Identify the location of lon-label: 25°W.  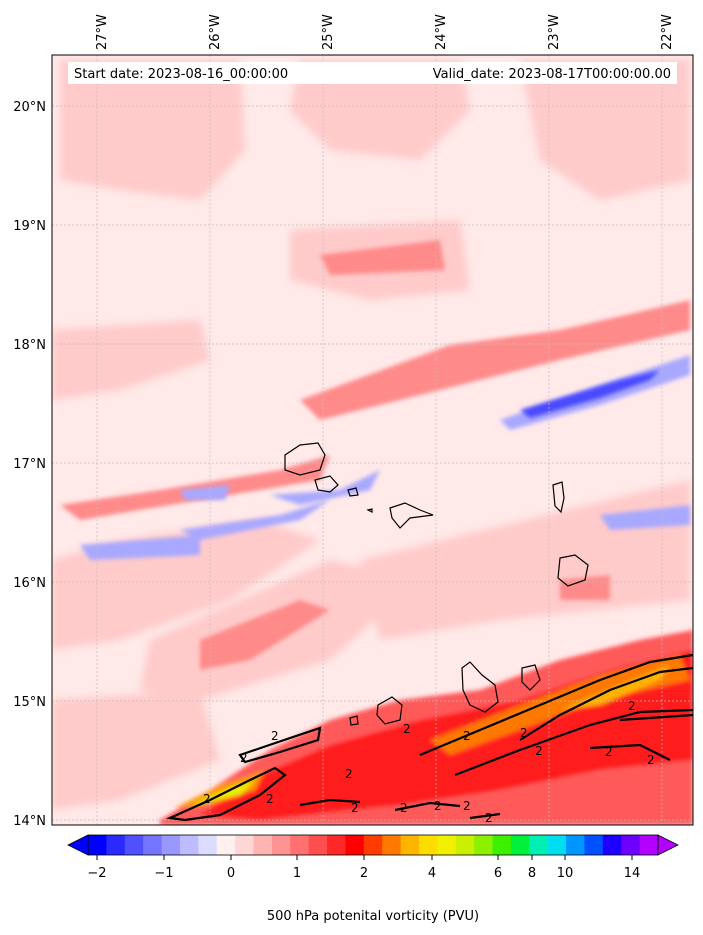
(328, 32).